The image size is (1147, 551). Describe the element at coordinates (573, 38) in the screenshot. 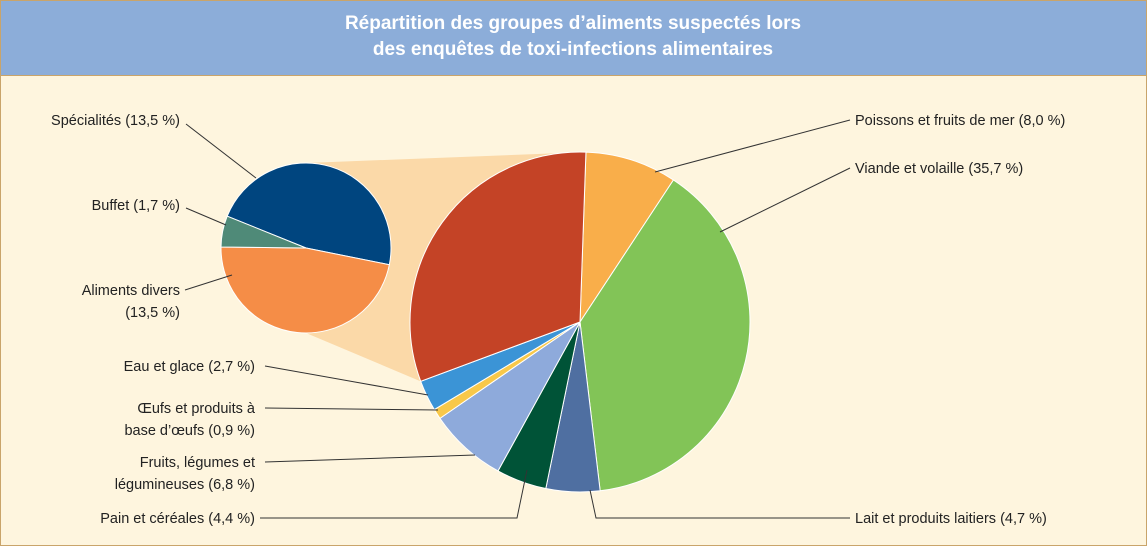

I see `header` at that location.